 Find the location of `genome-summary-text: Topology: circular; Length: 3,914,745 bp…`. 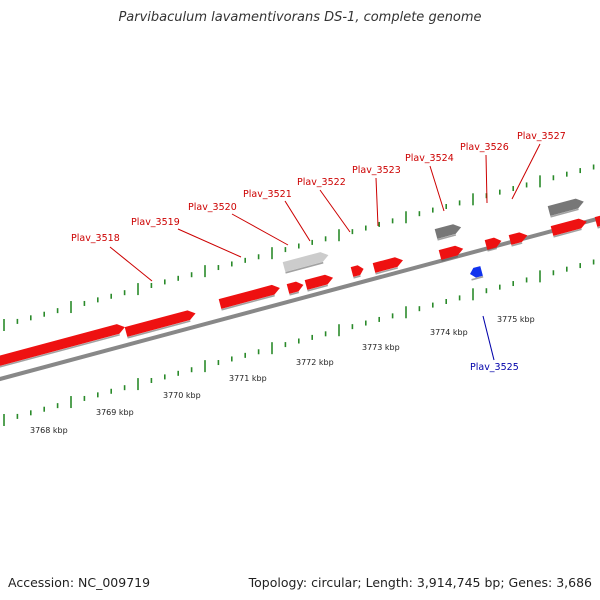

genome-summary-text: Topology: circular; Length: 3,914,745 bp… is located at coordinates (420, 582).